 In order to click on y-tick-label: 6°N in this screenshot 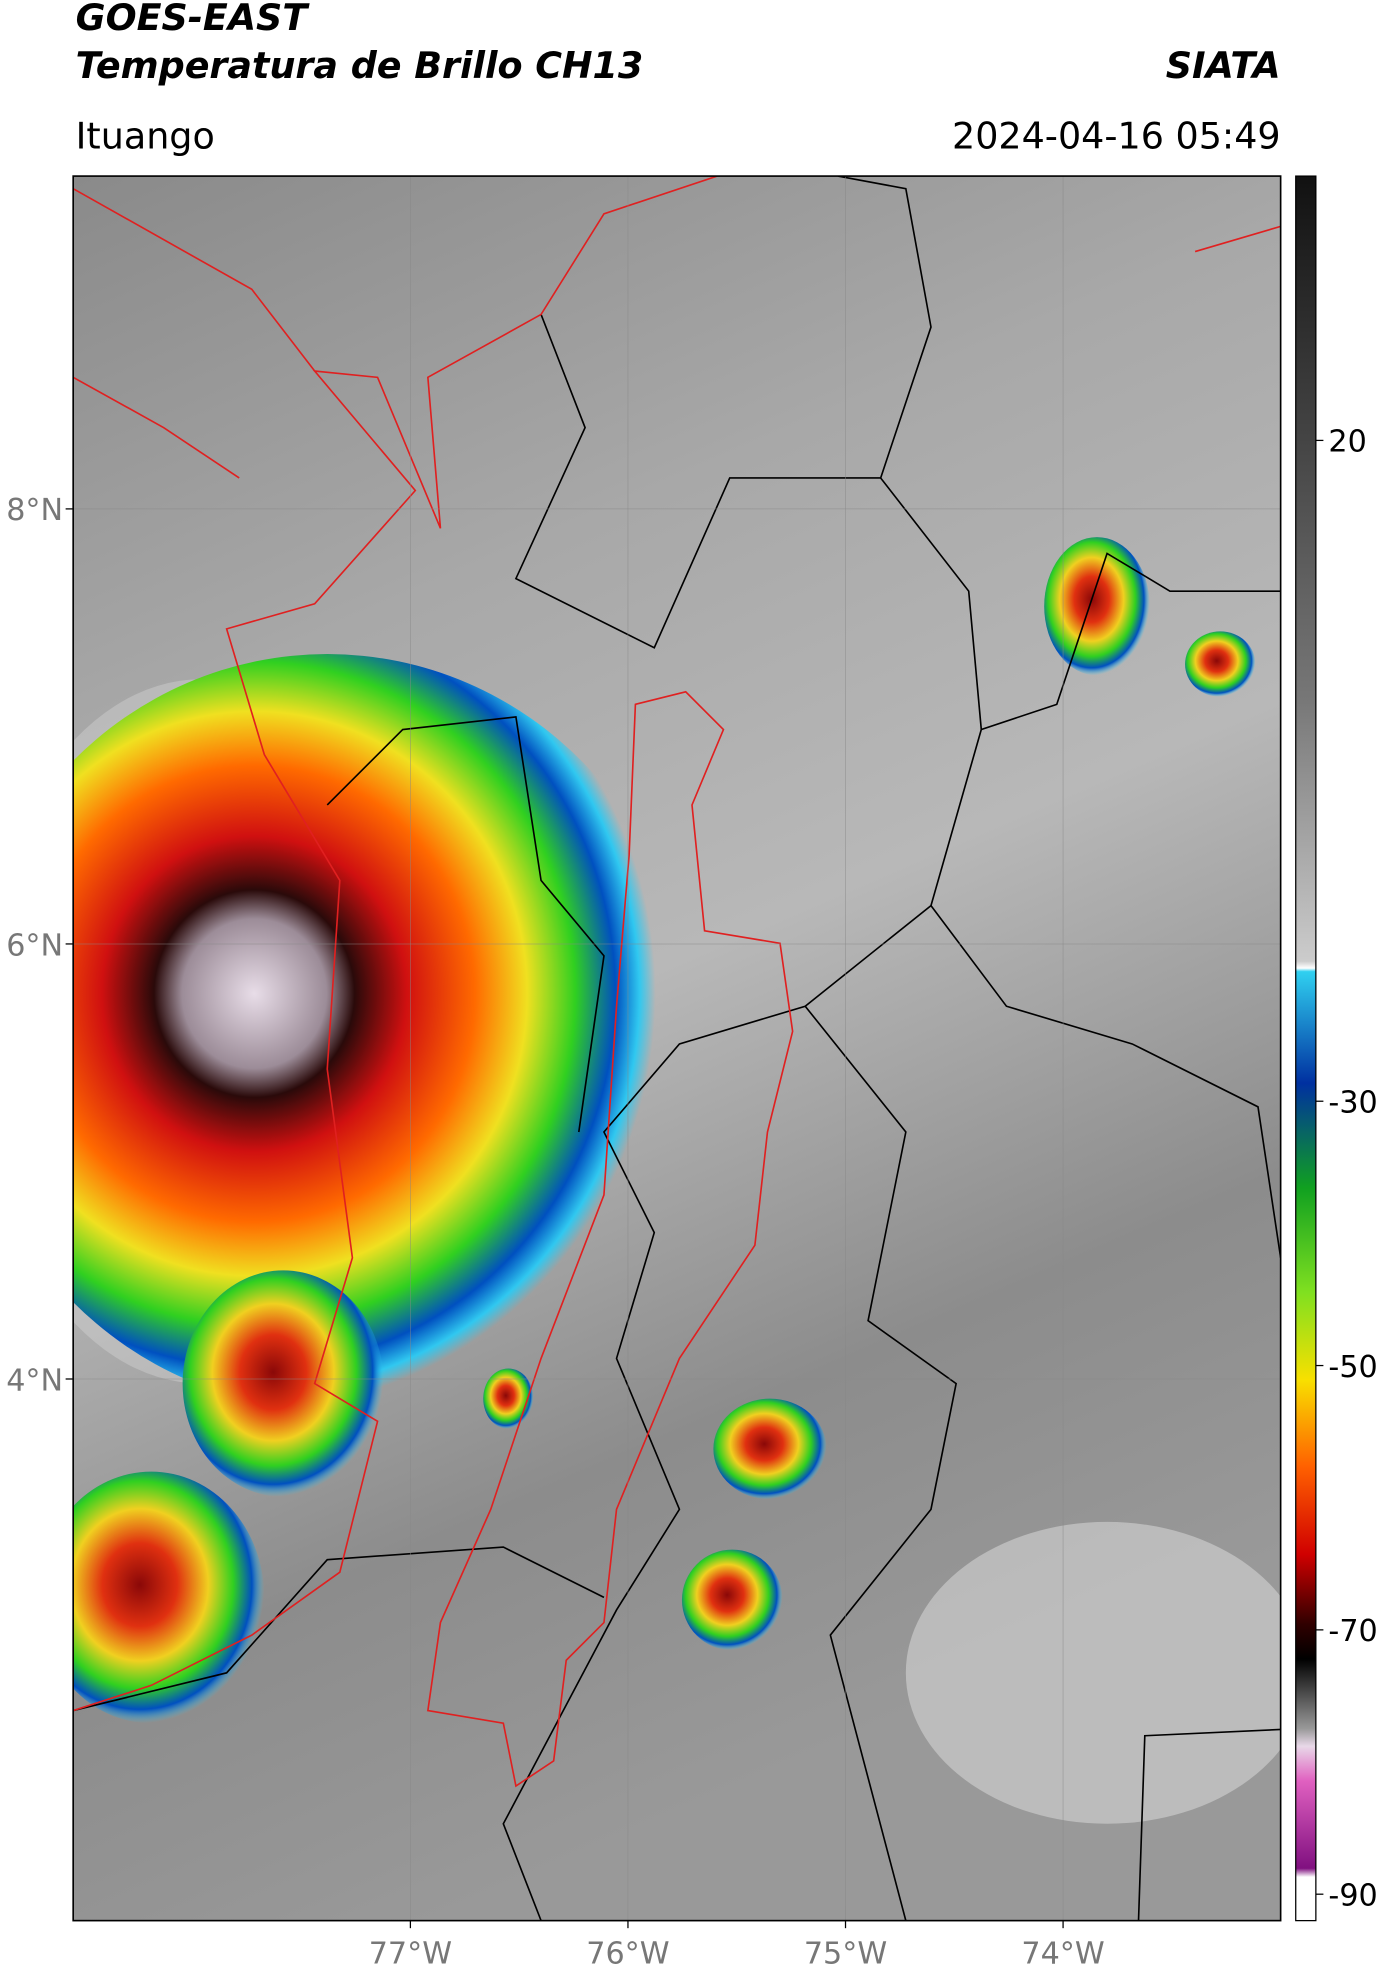, I will do `click(34, 945)`.